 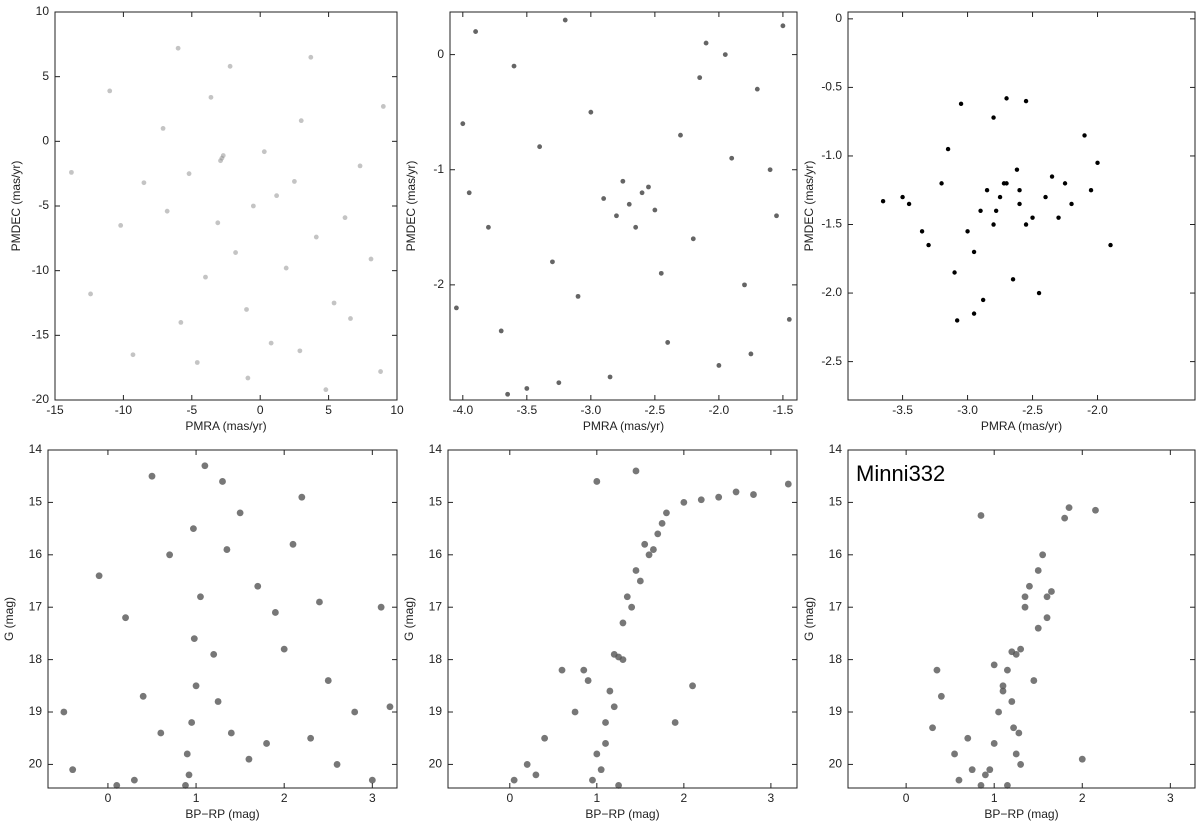 I want to click on y-tick-label: -2, so click(x=438, y=284).